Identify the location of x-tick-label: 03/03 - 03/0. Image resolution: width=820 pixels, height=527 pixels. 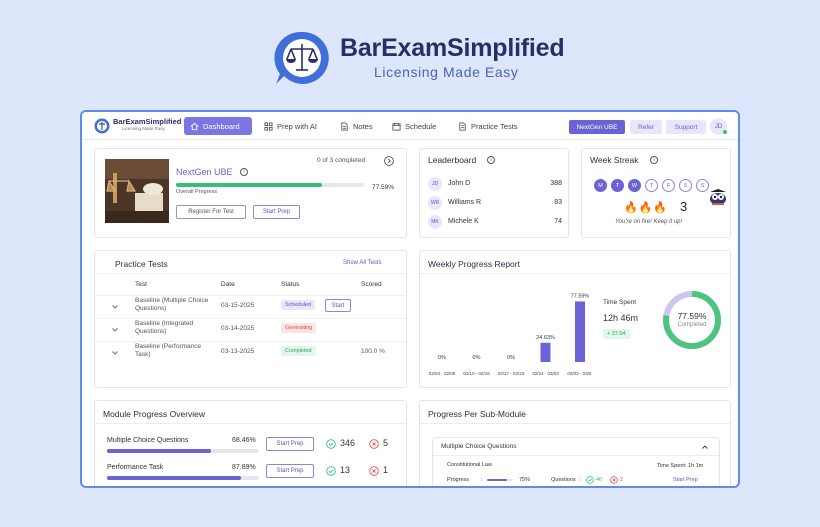
(579, 373).